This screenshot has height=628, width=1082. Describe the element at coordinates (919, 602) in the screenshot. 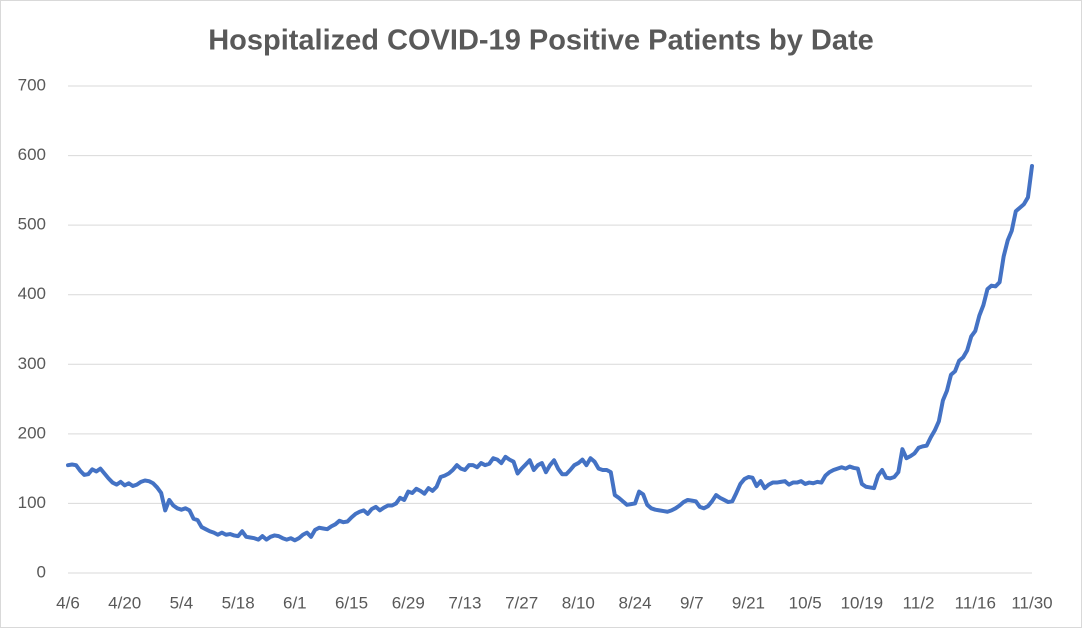

I see `x-tick-label: 11/2` at that location.